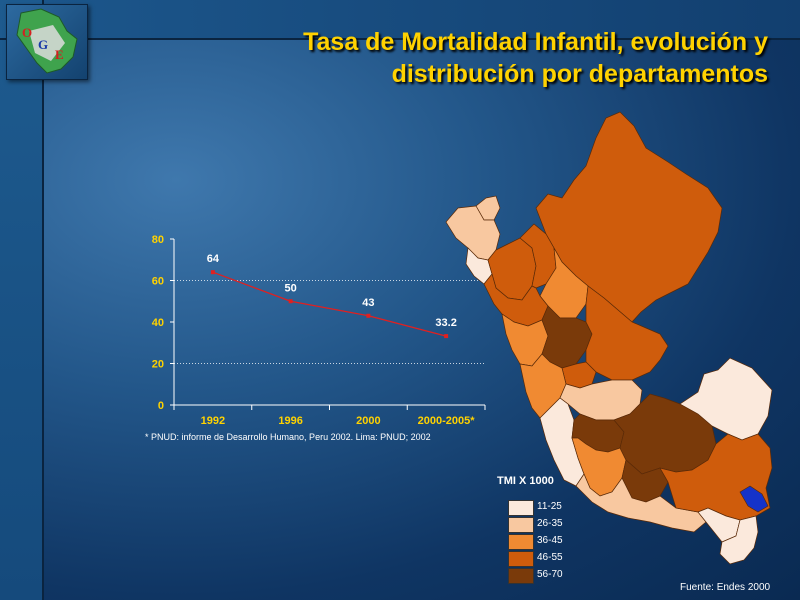 The height and width of the screenshot is (600, 800). What do you see at coordinates (59, 54) in the screenshot?
I see `logo-letter-e: E` at bounding box center [59, 54].